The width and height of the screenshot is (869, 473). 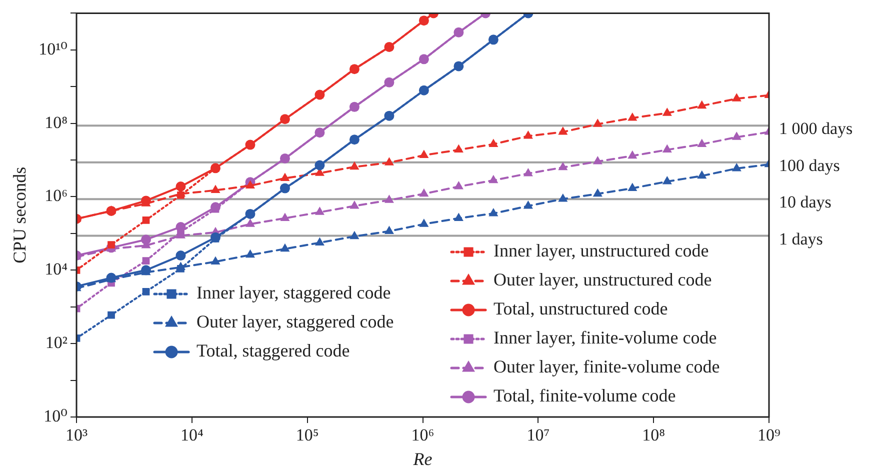 What do you see at coordinates (538, 435) in the screenshot?
I see `x-tick-label: 10⁷` at bounding box center [538, 435].